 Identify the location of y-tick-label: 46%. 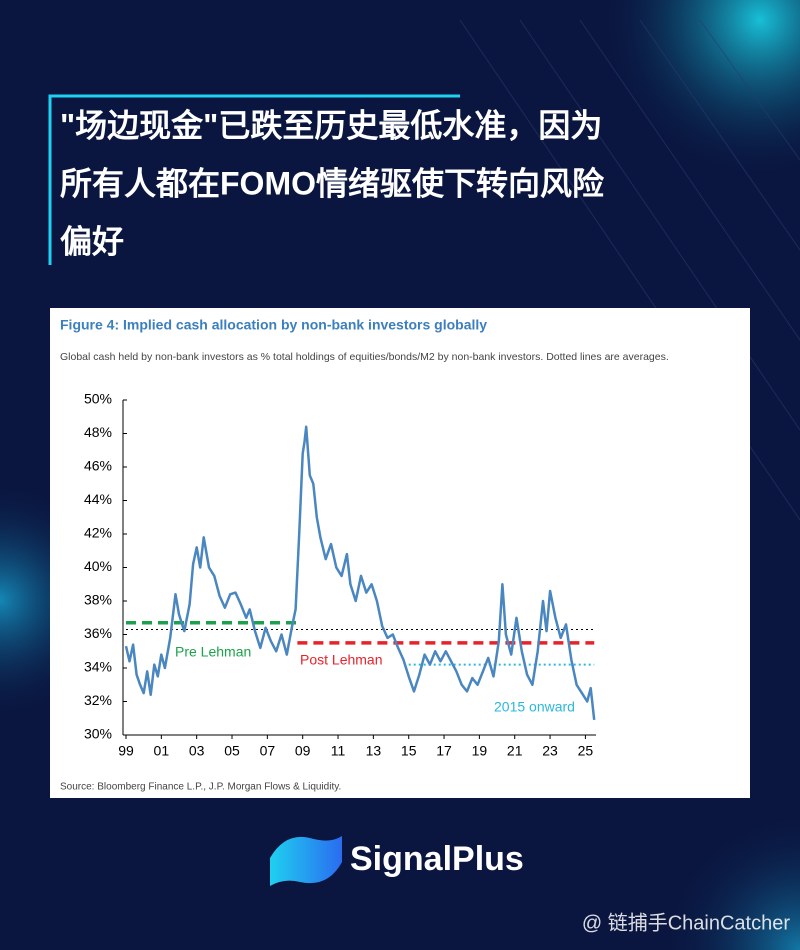
(98, 466).